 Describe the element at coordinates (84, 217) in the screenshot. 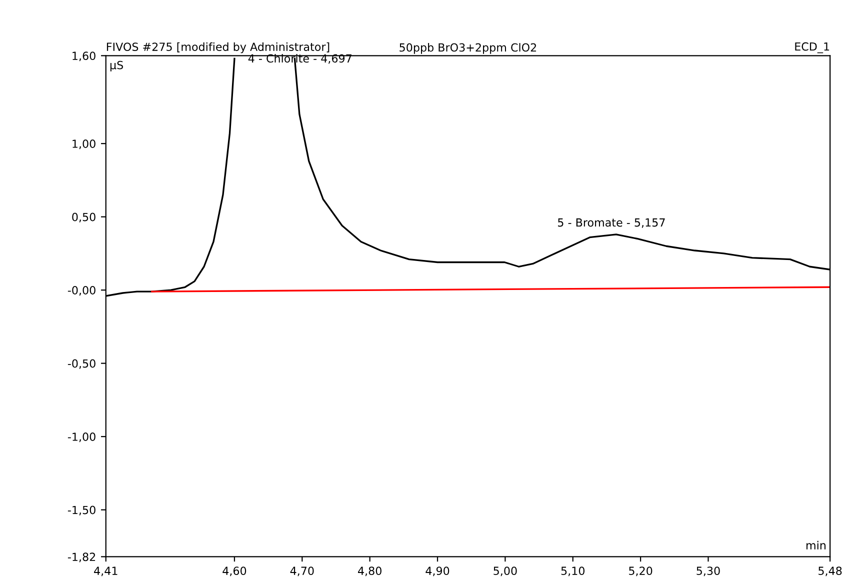

I see `y-tick-label: 0,50` at that location.